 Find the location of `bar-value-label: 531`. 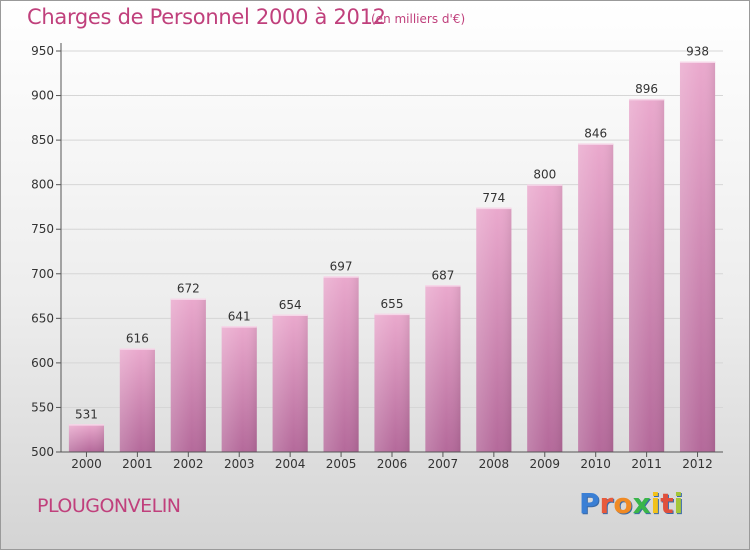

bar-value-label: 531 is located at coordinates (86, 414).